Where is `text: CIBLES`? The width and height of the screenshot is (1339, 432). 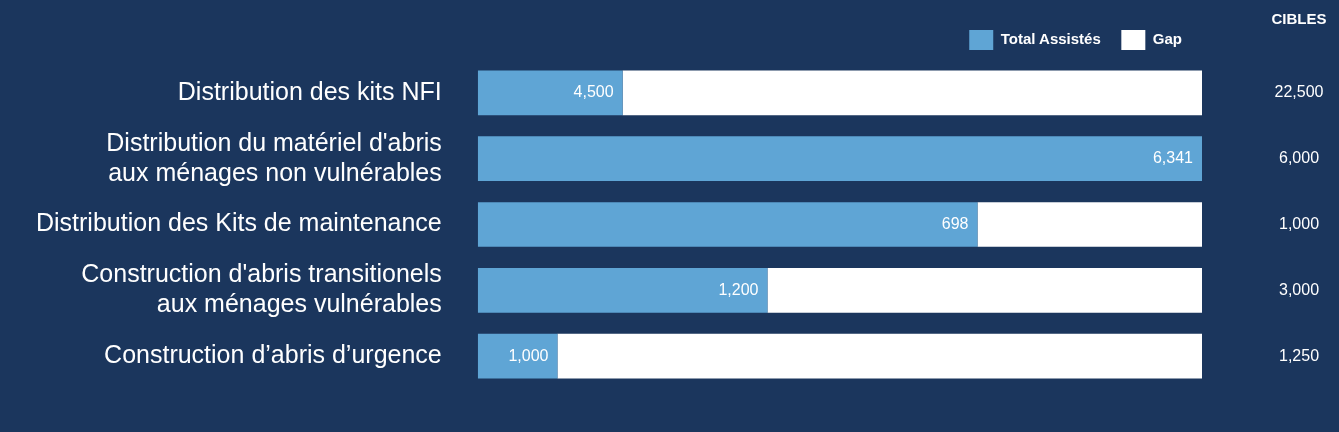
text: CIBLES is located at coordinates (1299, 19).